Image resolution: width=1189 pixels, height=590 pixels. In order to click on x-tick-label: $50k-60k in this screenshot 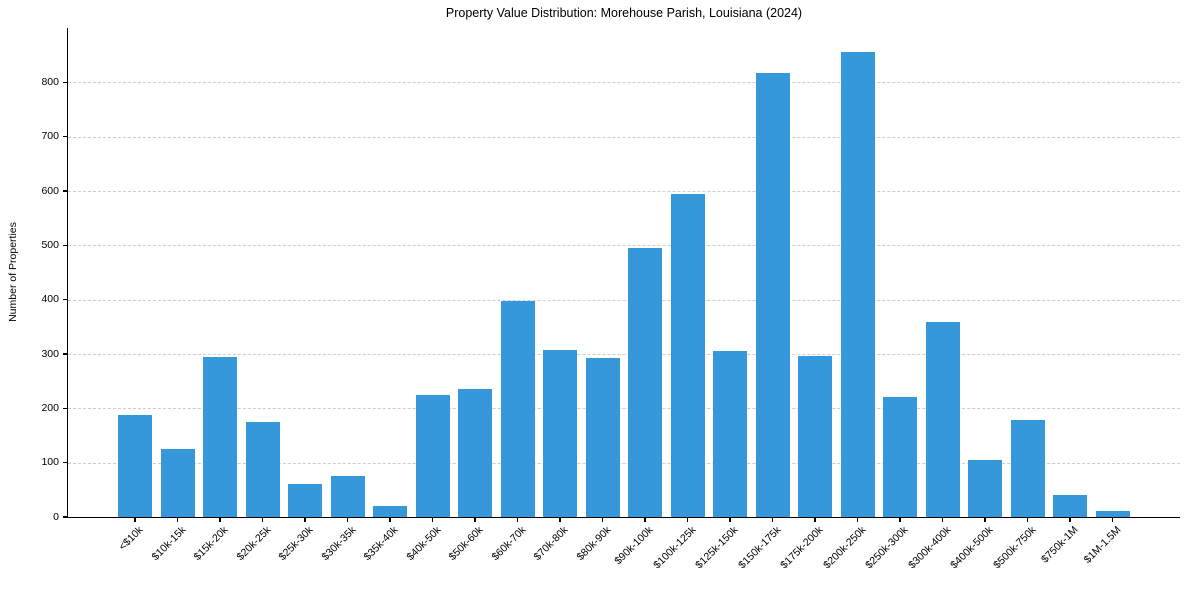, I will do `click(466, 544)`.